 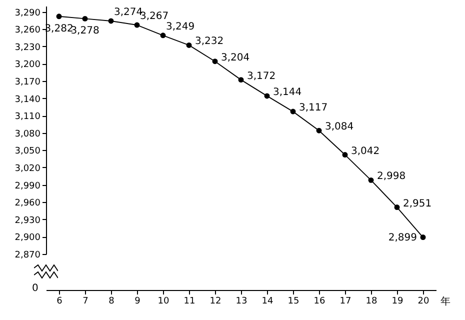 I want to click on data-label: 2,899, so click(x=402, y=238).